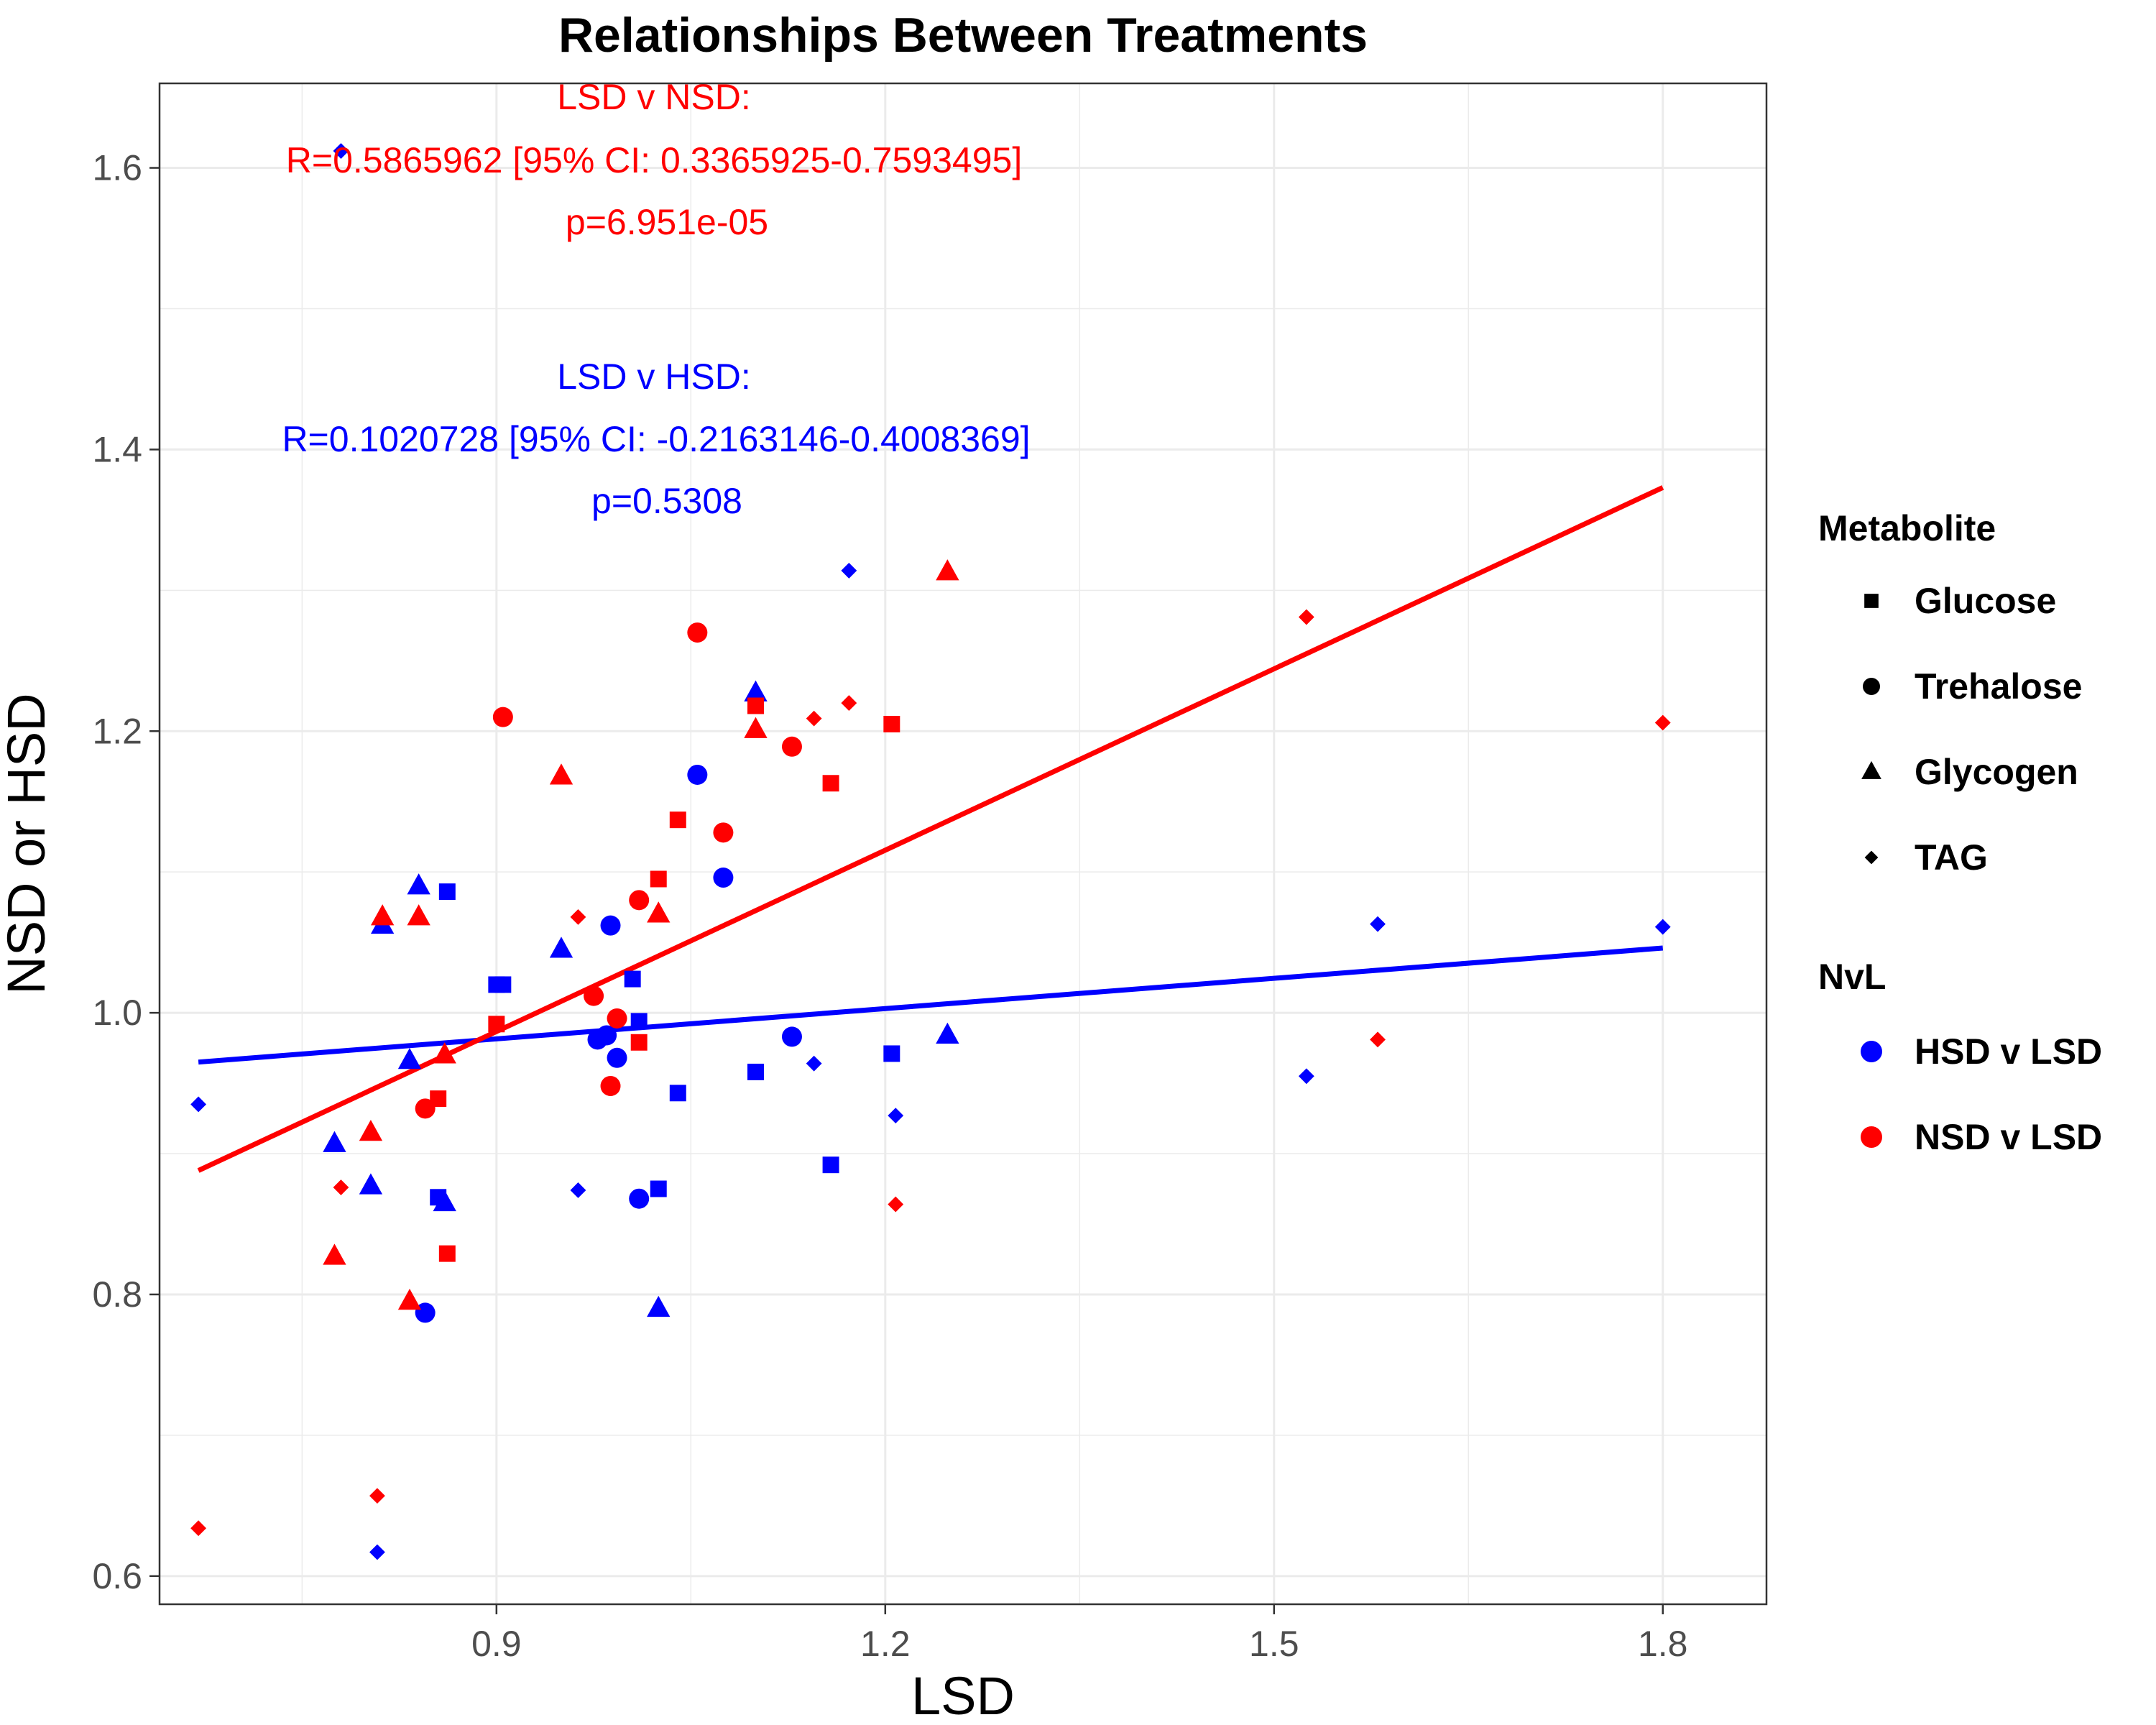  Describe the element at coordinates (667, 222) in the screenshot. I see `annotation-line: p=6.951e-05` at that location.